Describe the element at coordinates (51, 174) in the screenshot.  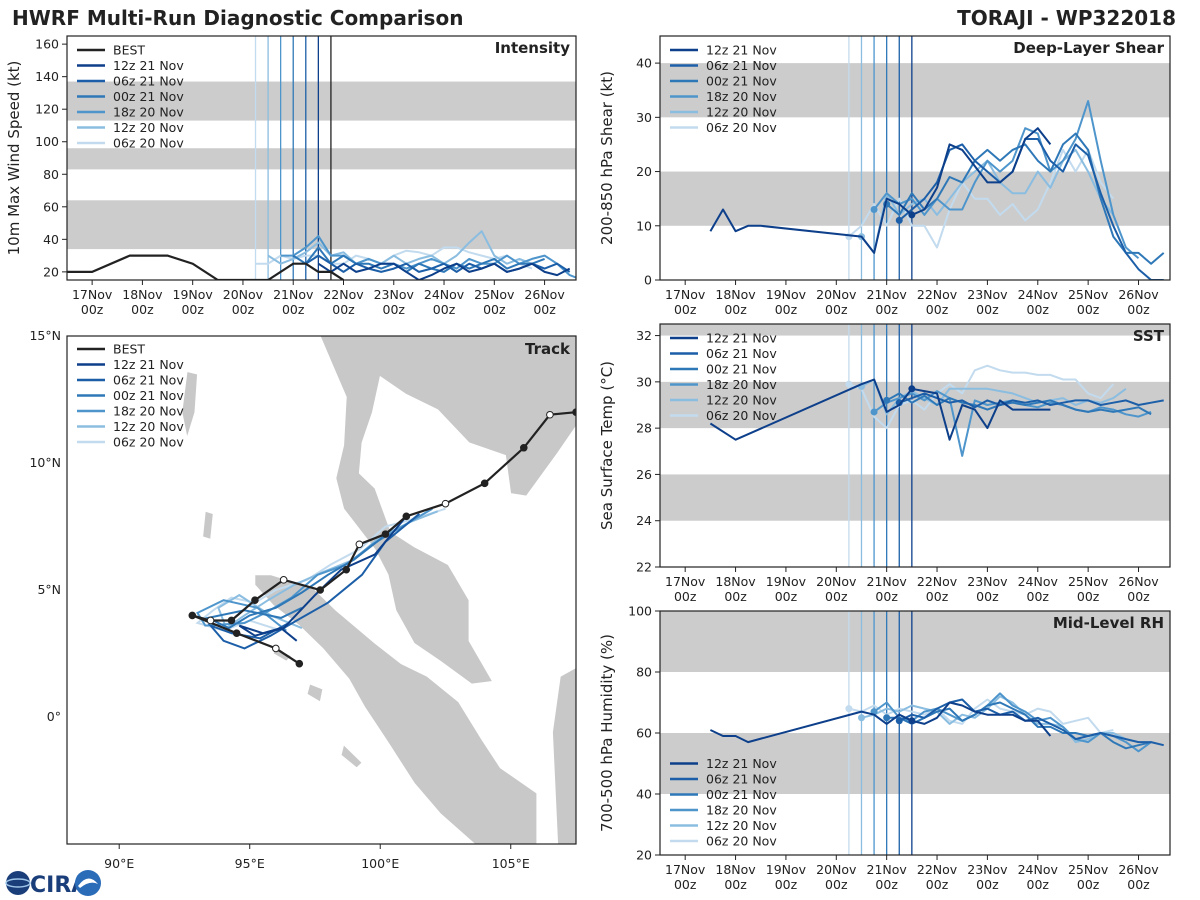
I see `y-tick-label: 80` at that location.